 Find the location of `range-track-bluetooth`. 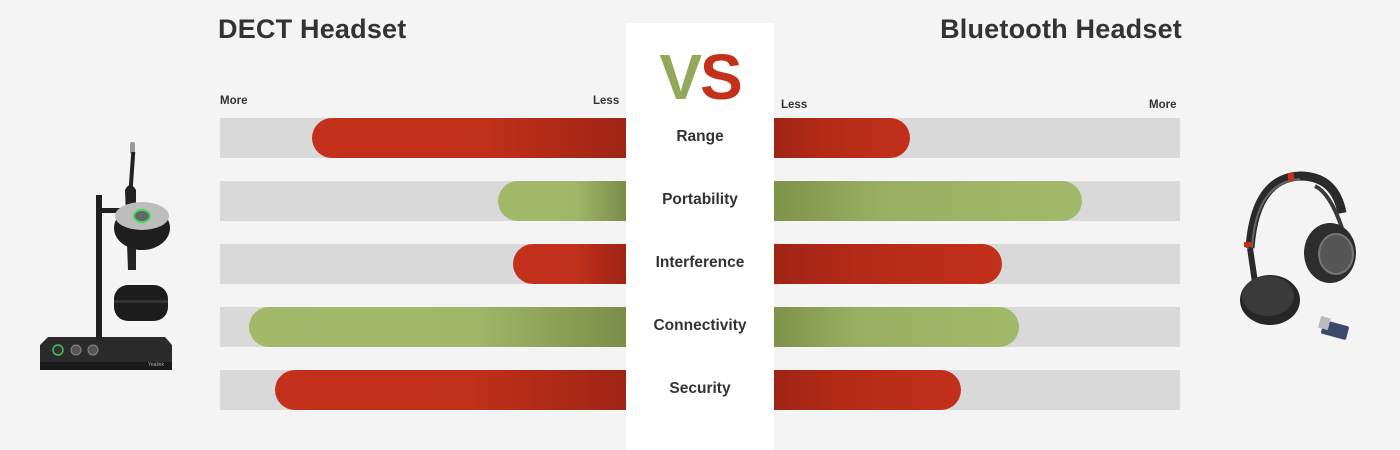

range-track-bluetooth is located at coordinates (977, 138).